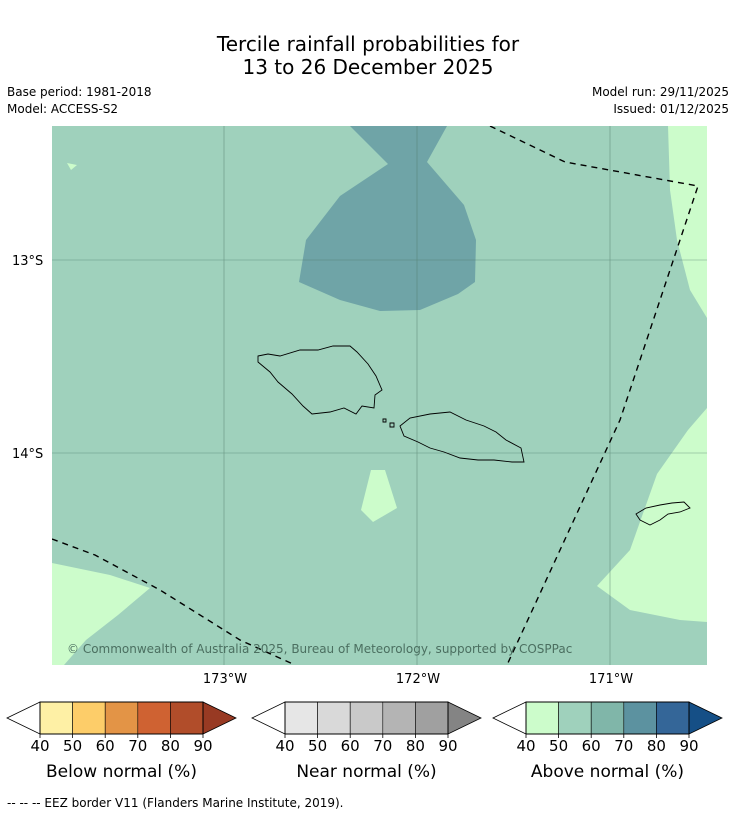 The width and height of the screenshot is (736, 816). What do you see at coordinates (447, 746) in the screenshot?
I see `near-normal-colorbar-tick-label: 90` at bounding box center [447, 746].